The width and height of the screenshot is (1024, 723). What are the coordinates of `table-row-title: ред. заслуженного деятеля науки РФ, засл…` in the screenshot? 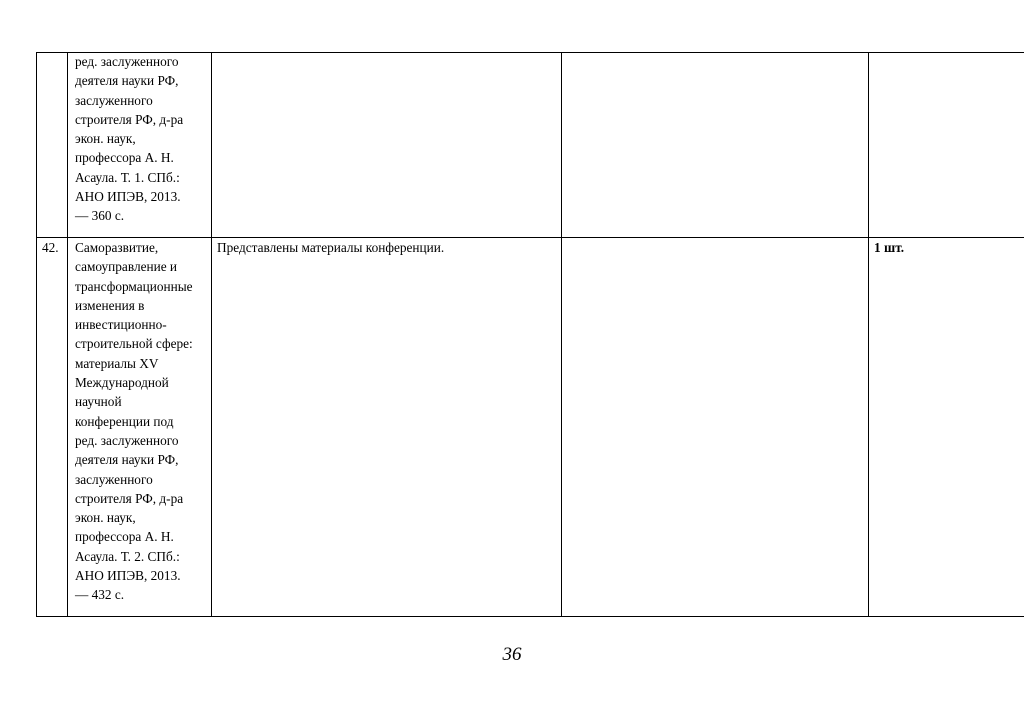 It's located at (129, 139).